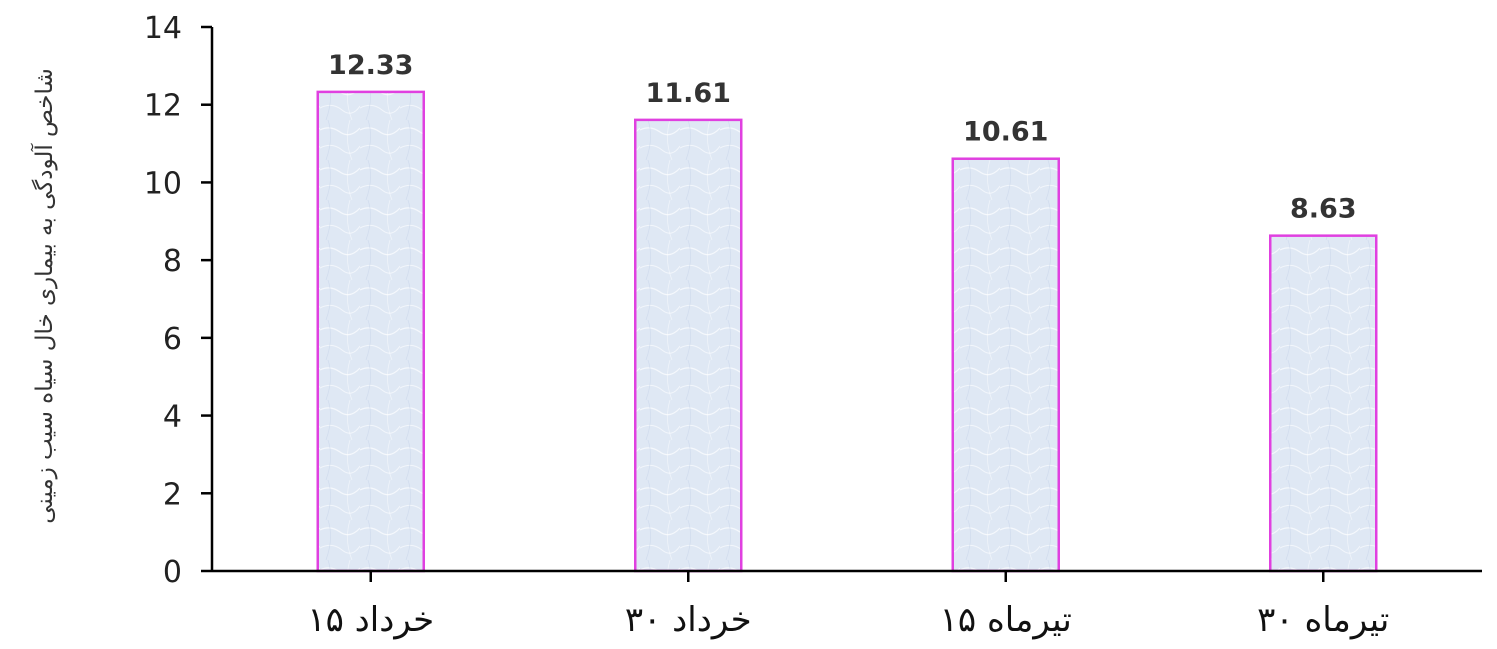 This screenshot has height=649, width=1497. What do you see at coordinates (1006, 620) in the screenshot?
I see `x-tick-label: ۱۵ تیرماه` at bounding box center [1006, 620].